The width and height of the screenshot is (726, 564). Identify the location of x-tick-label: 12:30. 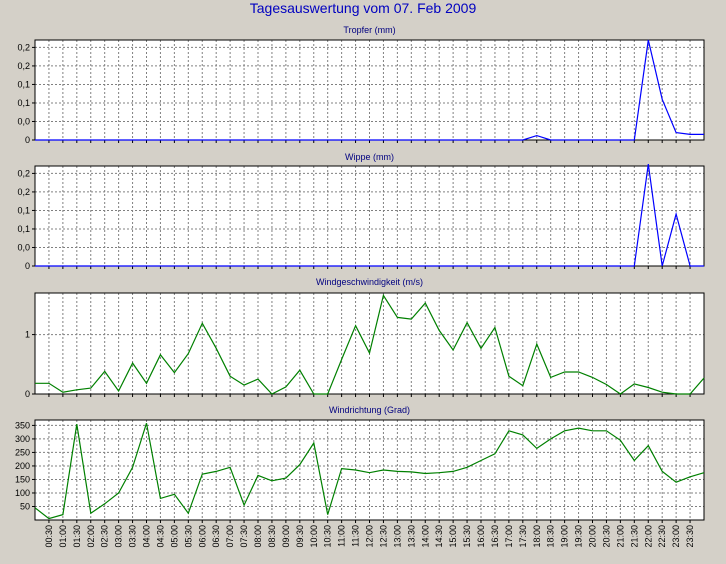
(383, 536).